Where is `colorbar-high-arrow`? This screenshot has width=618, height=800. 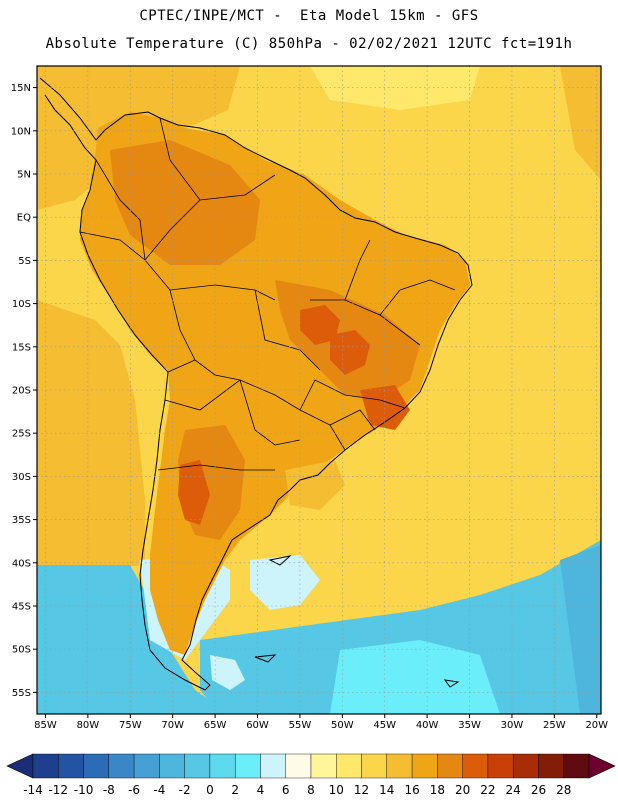 colorbar-high-arrow is located at coordinates (602, 766).